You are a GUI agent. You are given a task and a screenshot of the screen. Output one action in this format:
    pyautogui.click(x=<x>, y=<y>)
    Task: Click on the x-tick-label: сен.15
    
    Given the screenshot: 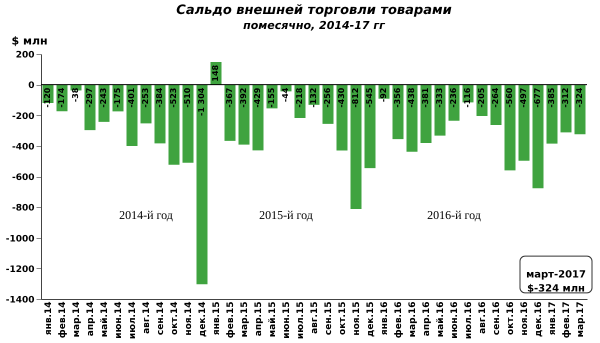 What is the action you would take?
    pyautogui.click(x=329, y=319)
    